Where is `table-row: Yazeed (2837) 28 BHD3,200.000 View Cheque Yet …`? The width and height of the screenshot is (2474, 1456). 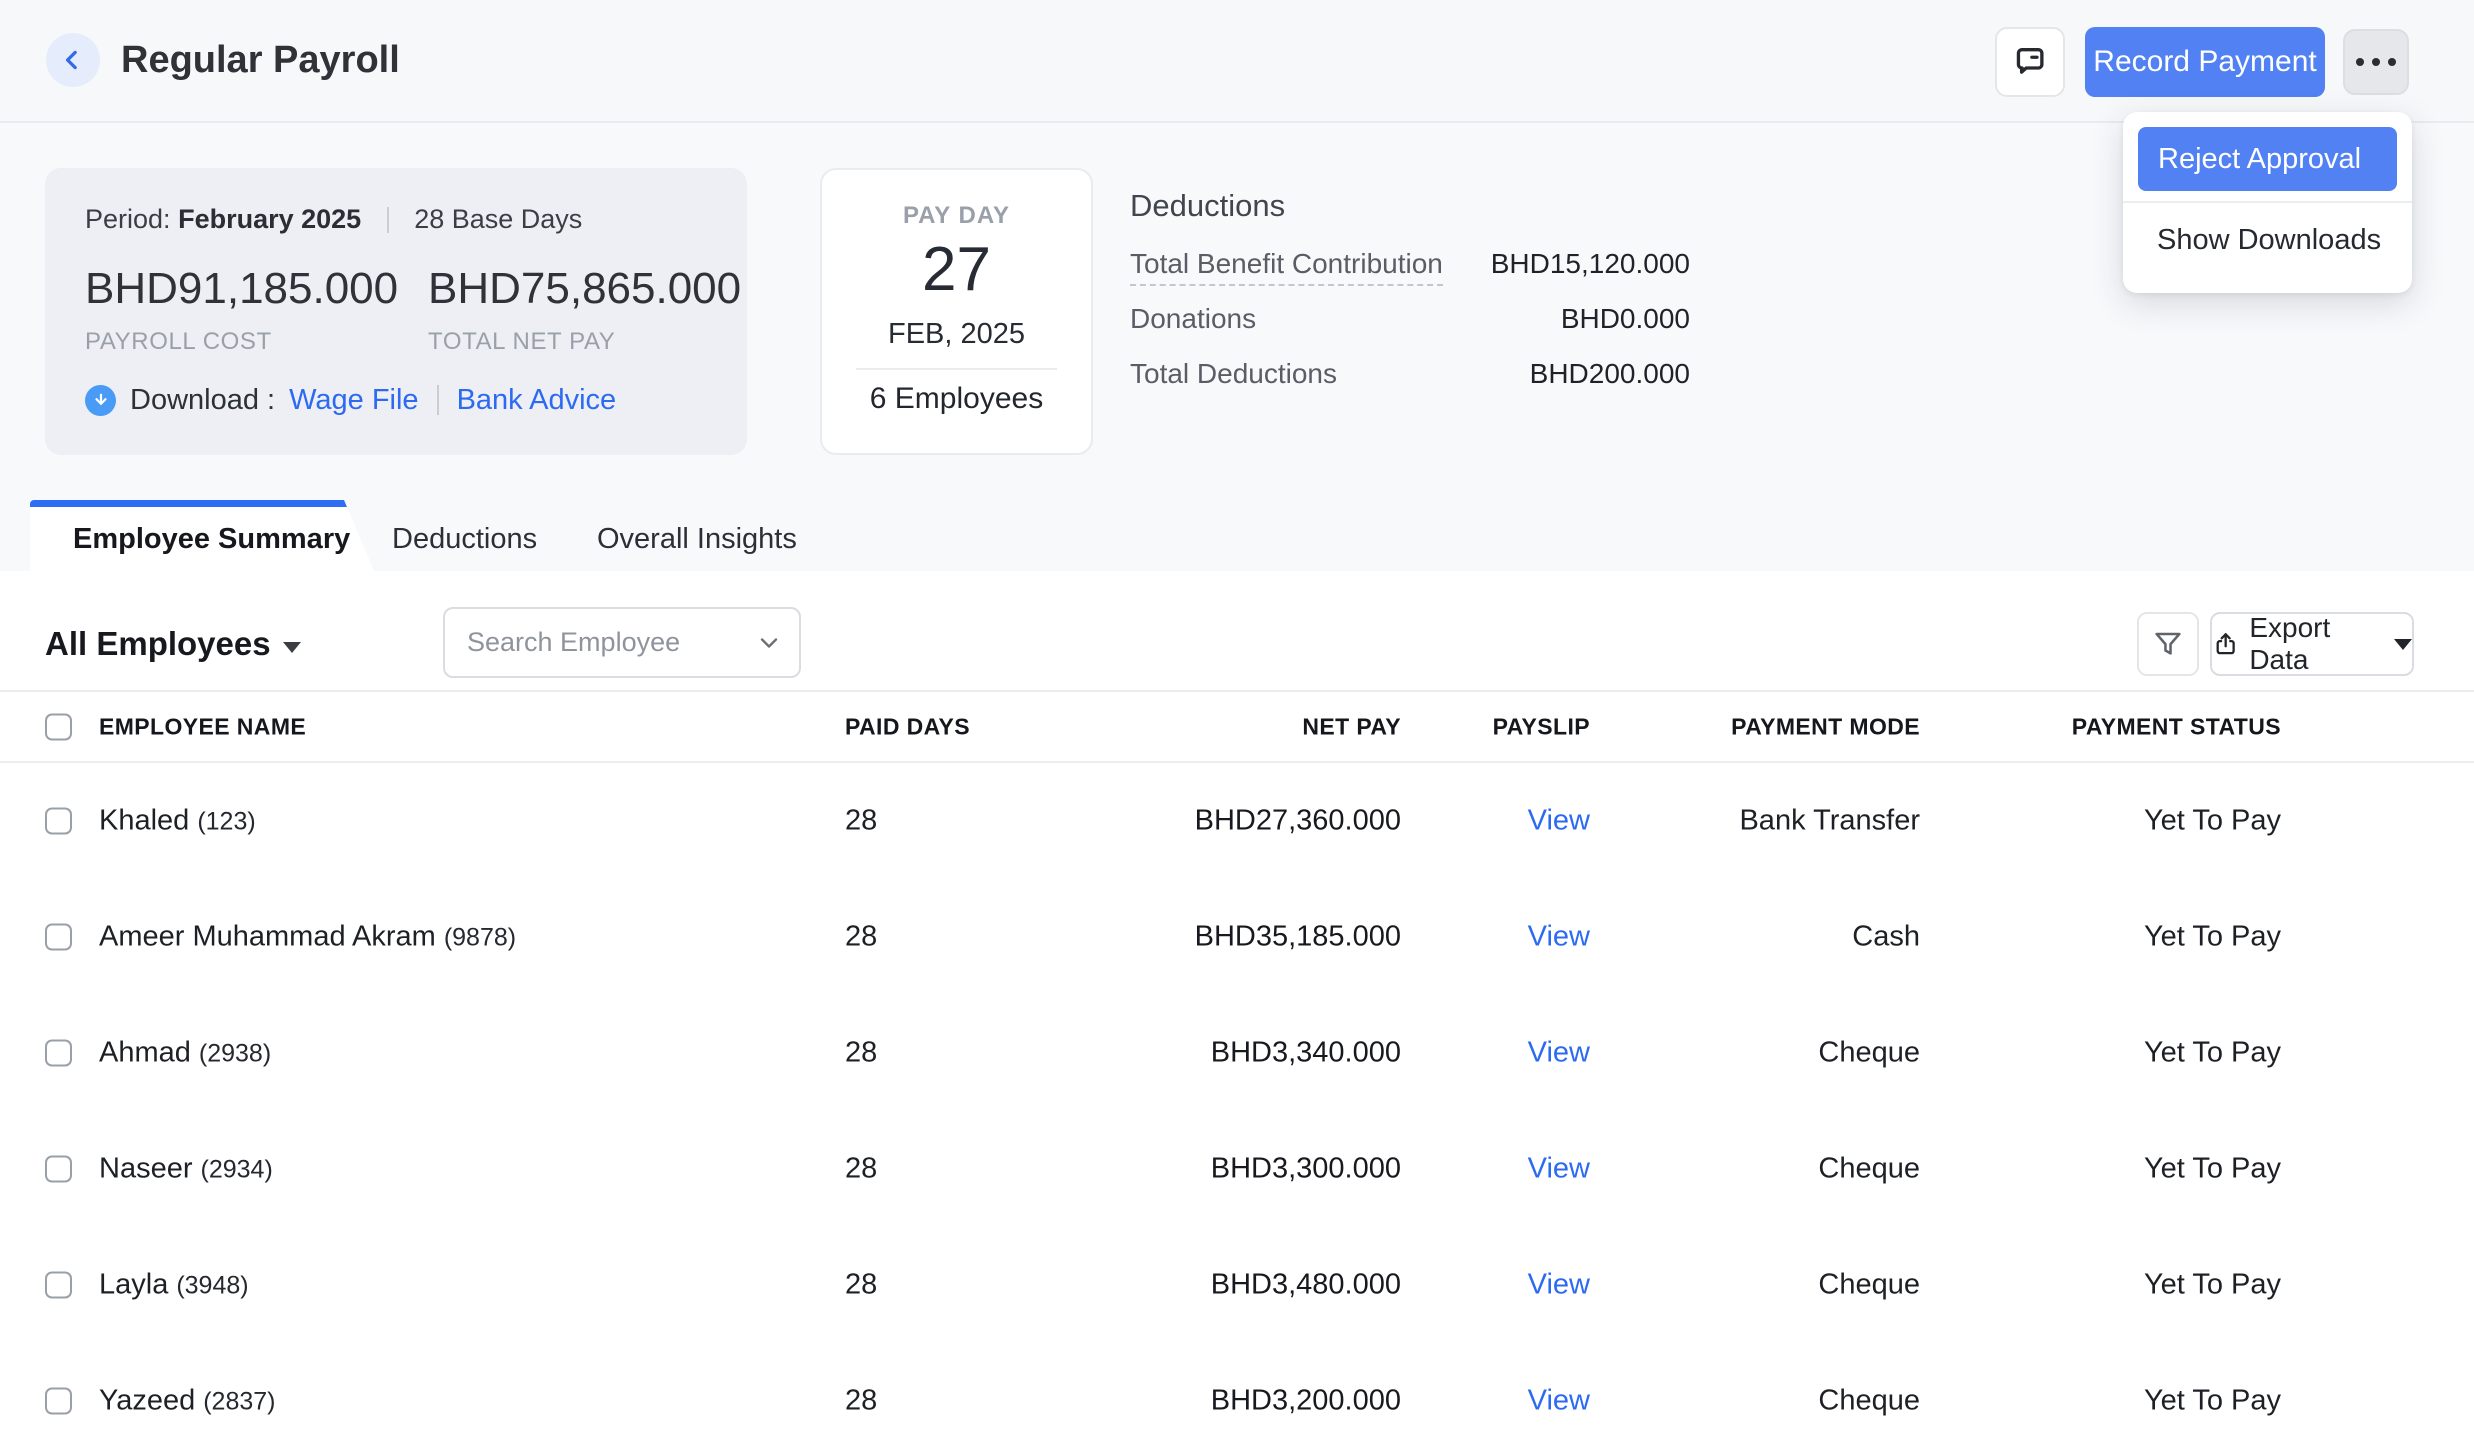 table-row: Yazeed (2837) 28 BHD3,200.000 View Cheque Yet … is located at coordinates (1237, 1399).